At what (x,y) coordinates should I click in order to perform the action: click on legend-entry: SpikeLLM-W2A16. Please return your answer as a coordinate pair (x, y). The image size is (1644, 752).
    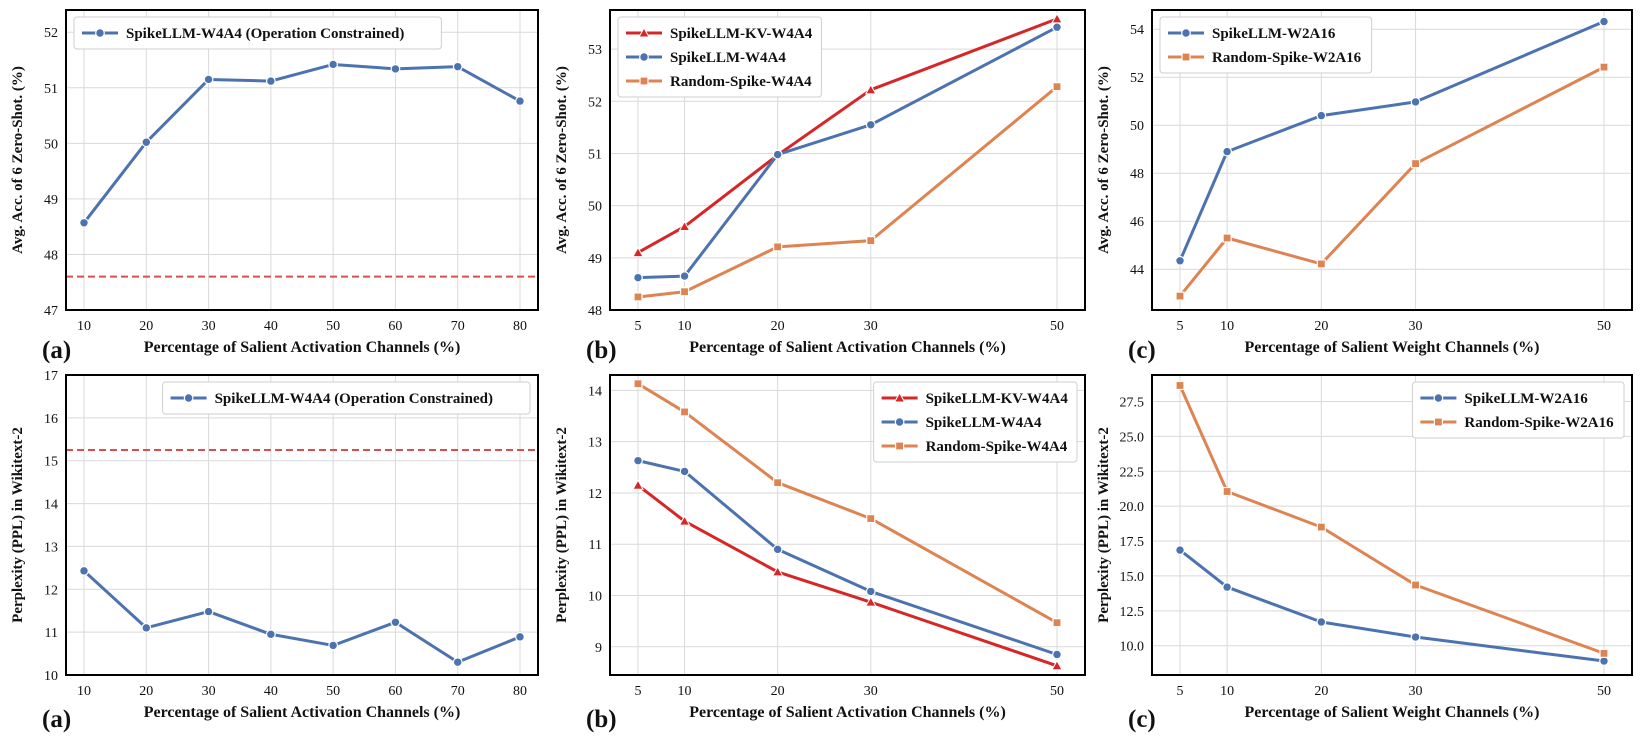
    Looking at the image, I should click on (1274, 34).